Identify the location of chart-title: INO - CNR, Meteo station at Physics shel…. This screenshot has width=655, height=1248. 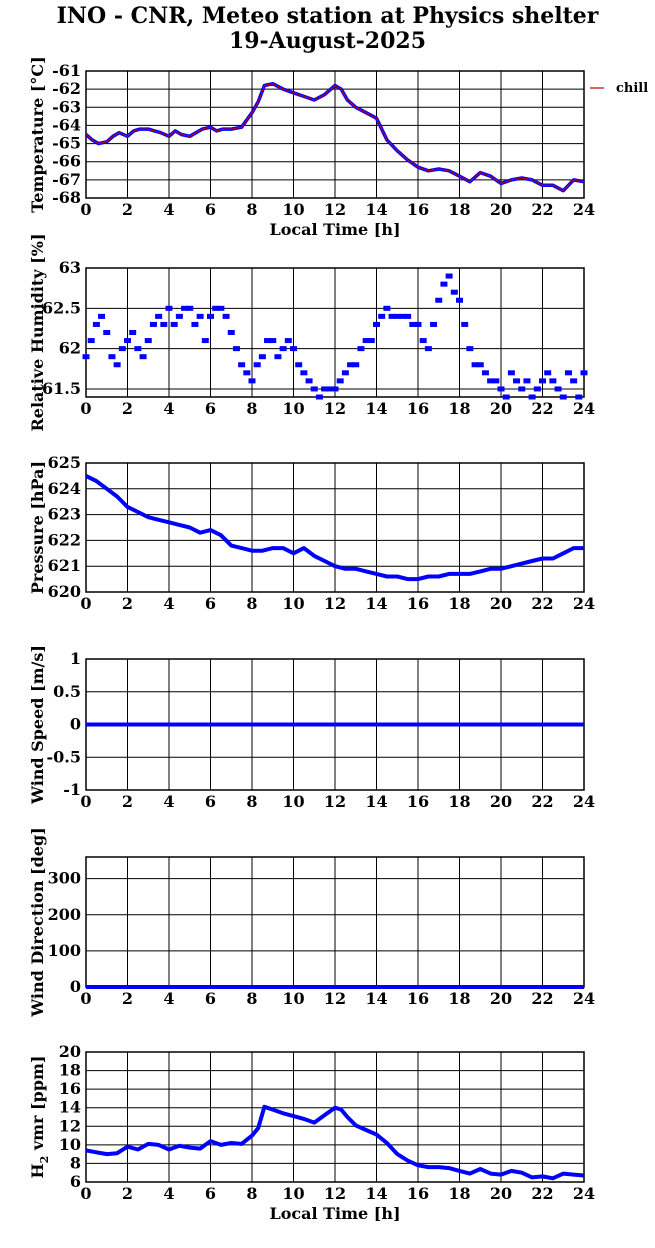
(327, 29).